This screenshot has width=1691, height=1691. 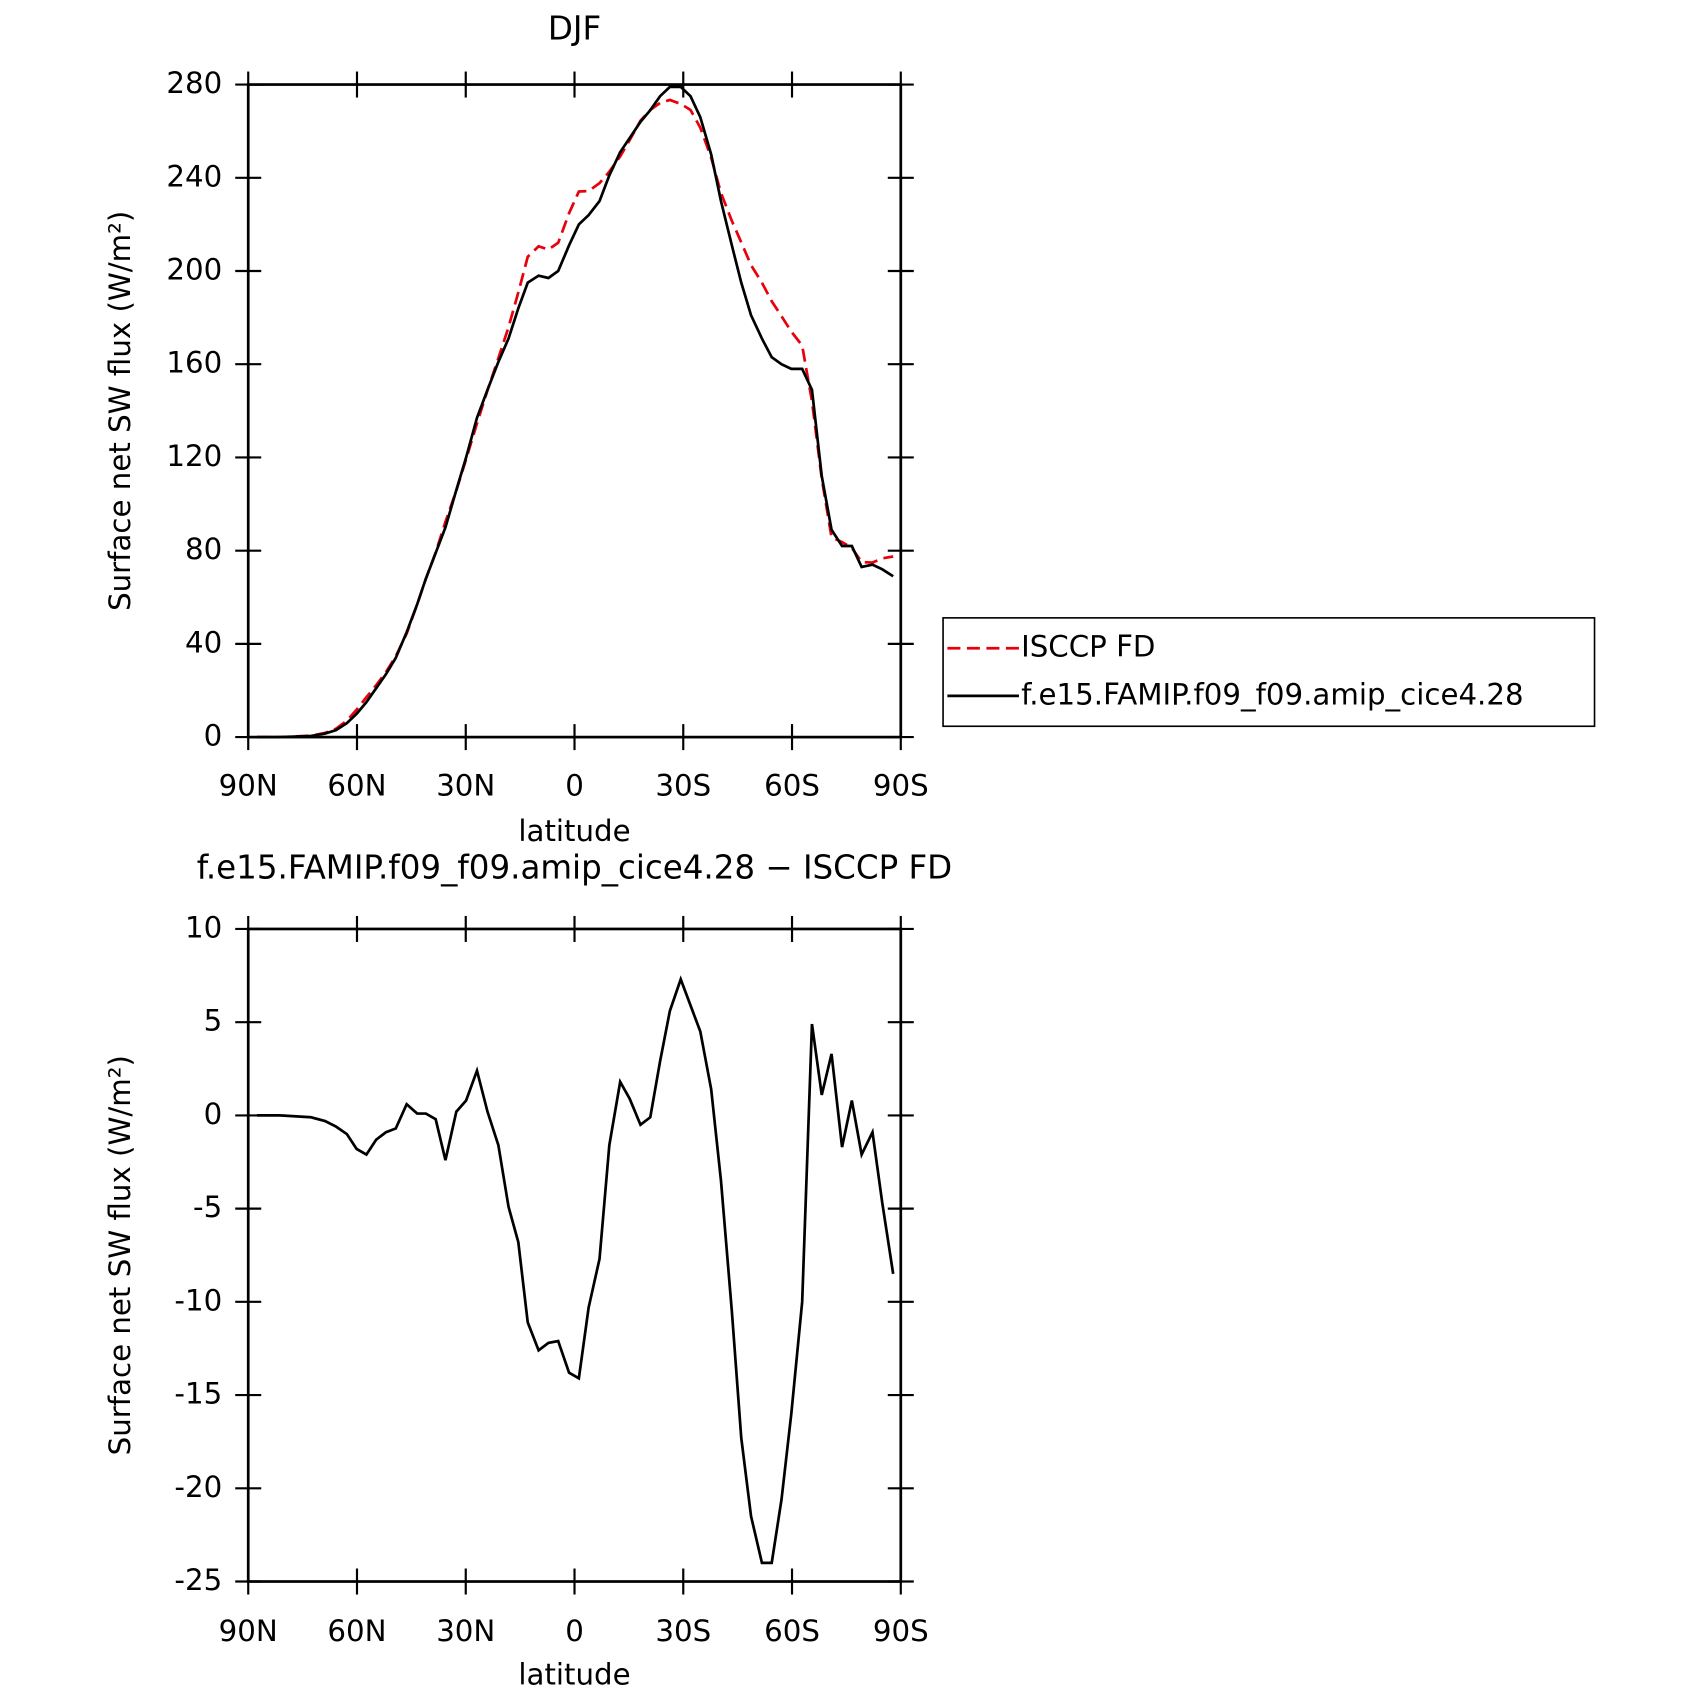 I want to click on chart-title: DJF, so click(x=574, y=28).